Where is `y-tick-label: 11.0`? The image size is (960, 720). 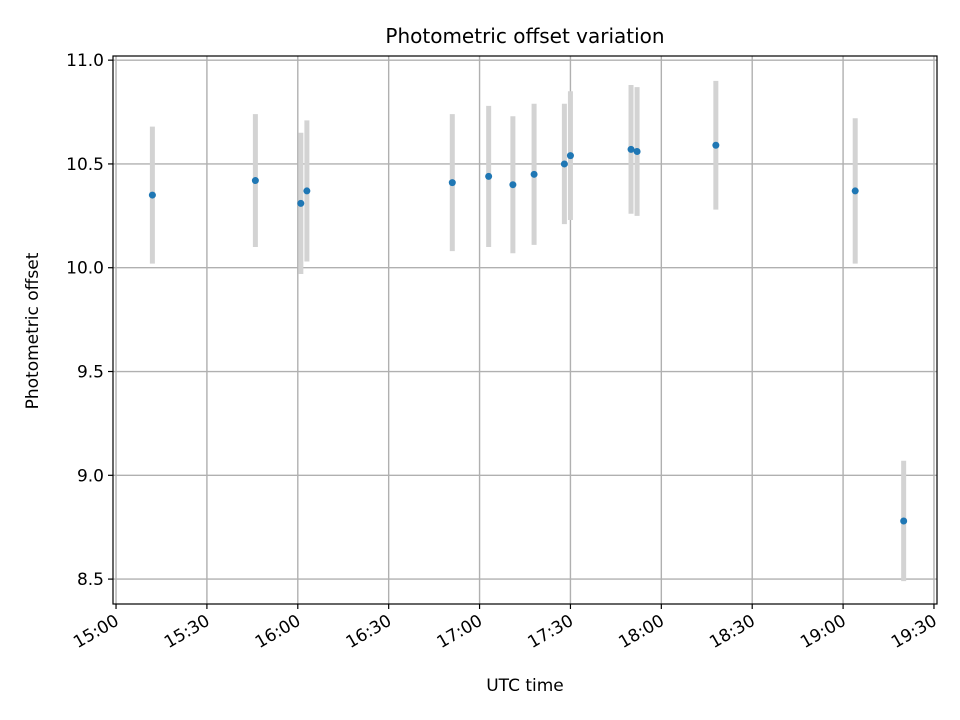
y-tick-label: 11.0 is located at coordinates (85, 61).